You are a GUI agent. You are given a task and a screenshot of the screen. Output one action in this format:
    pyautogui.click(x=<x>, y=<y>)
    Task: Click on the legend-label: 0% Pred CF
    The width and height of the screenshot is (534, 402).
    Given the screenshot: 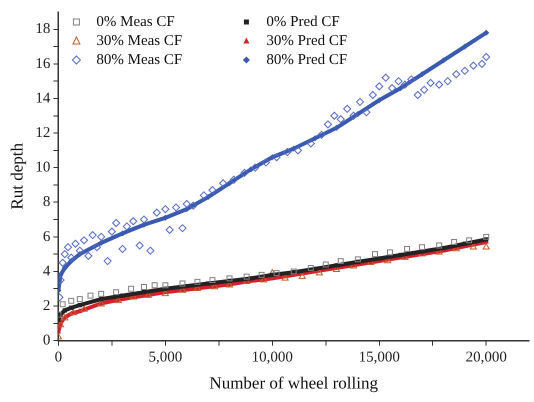 What is the action you would take?
    pyautogui.click(x=303, y=22)
    